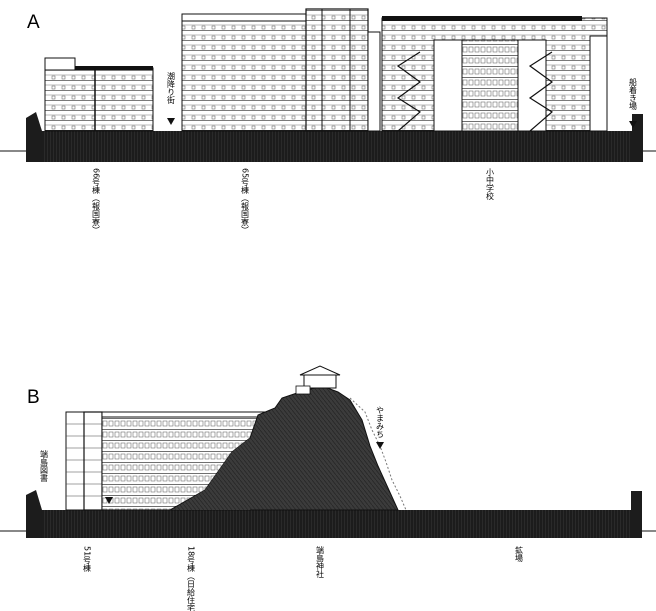 This screenshot has width=656, height=611. Describe the element at coordinates (633, 94) in the screenshot. I see `boat-landing-label: 船着き場` at that location.